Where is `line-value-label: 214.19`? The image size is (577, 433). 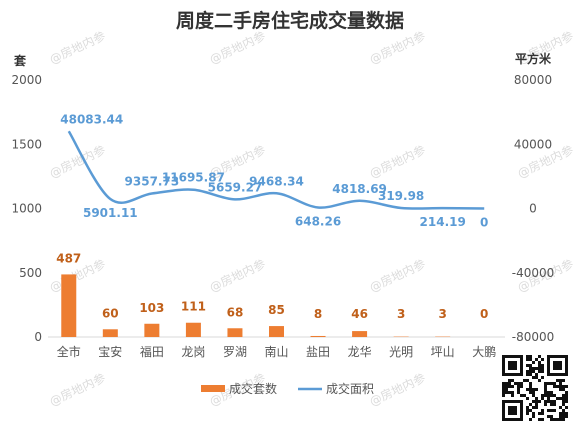
line-value-label: 214.19 is located at coordinates (443, 222).